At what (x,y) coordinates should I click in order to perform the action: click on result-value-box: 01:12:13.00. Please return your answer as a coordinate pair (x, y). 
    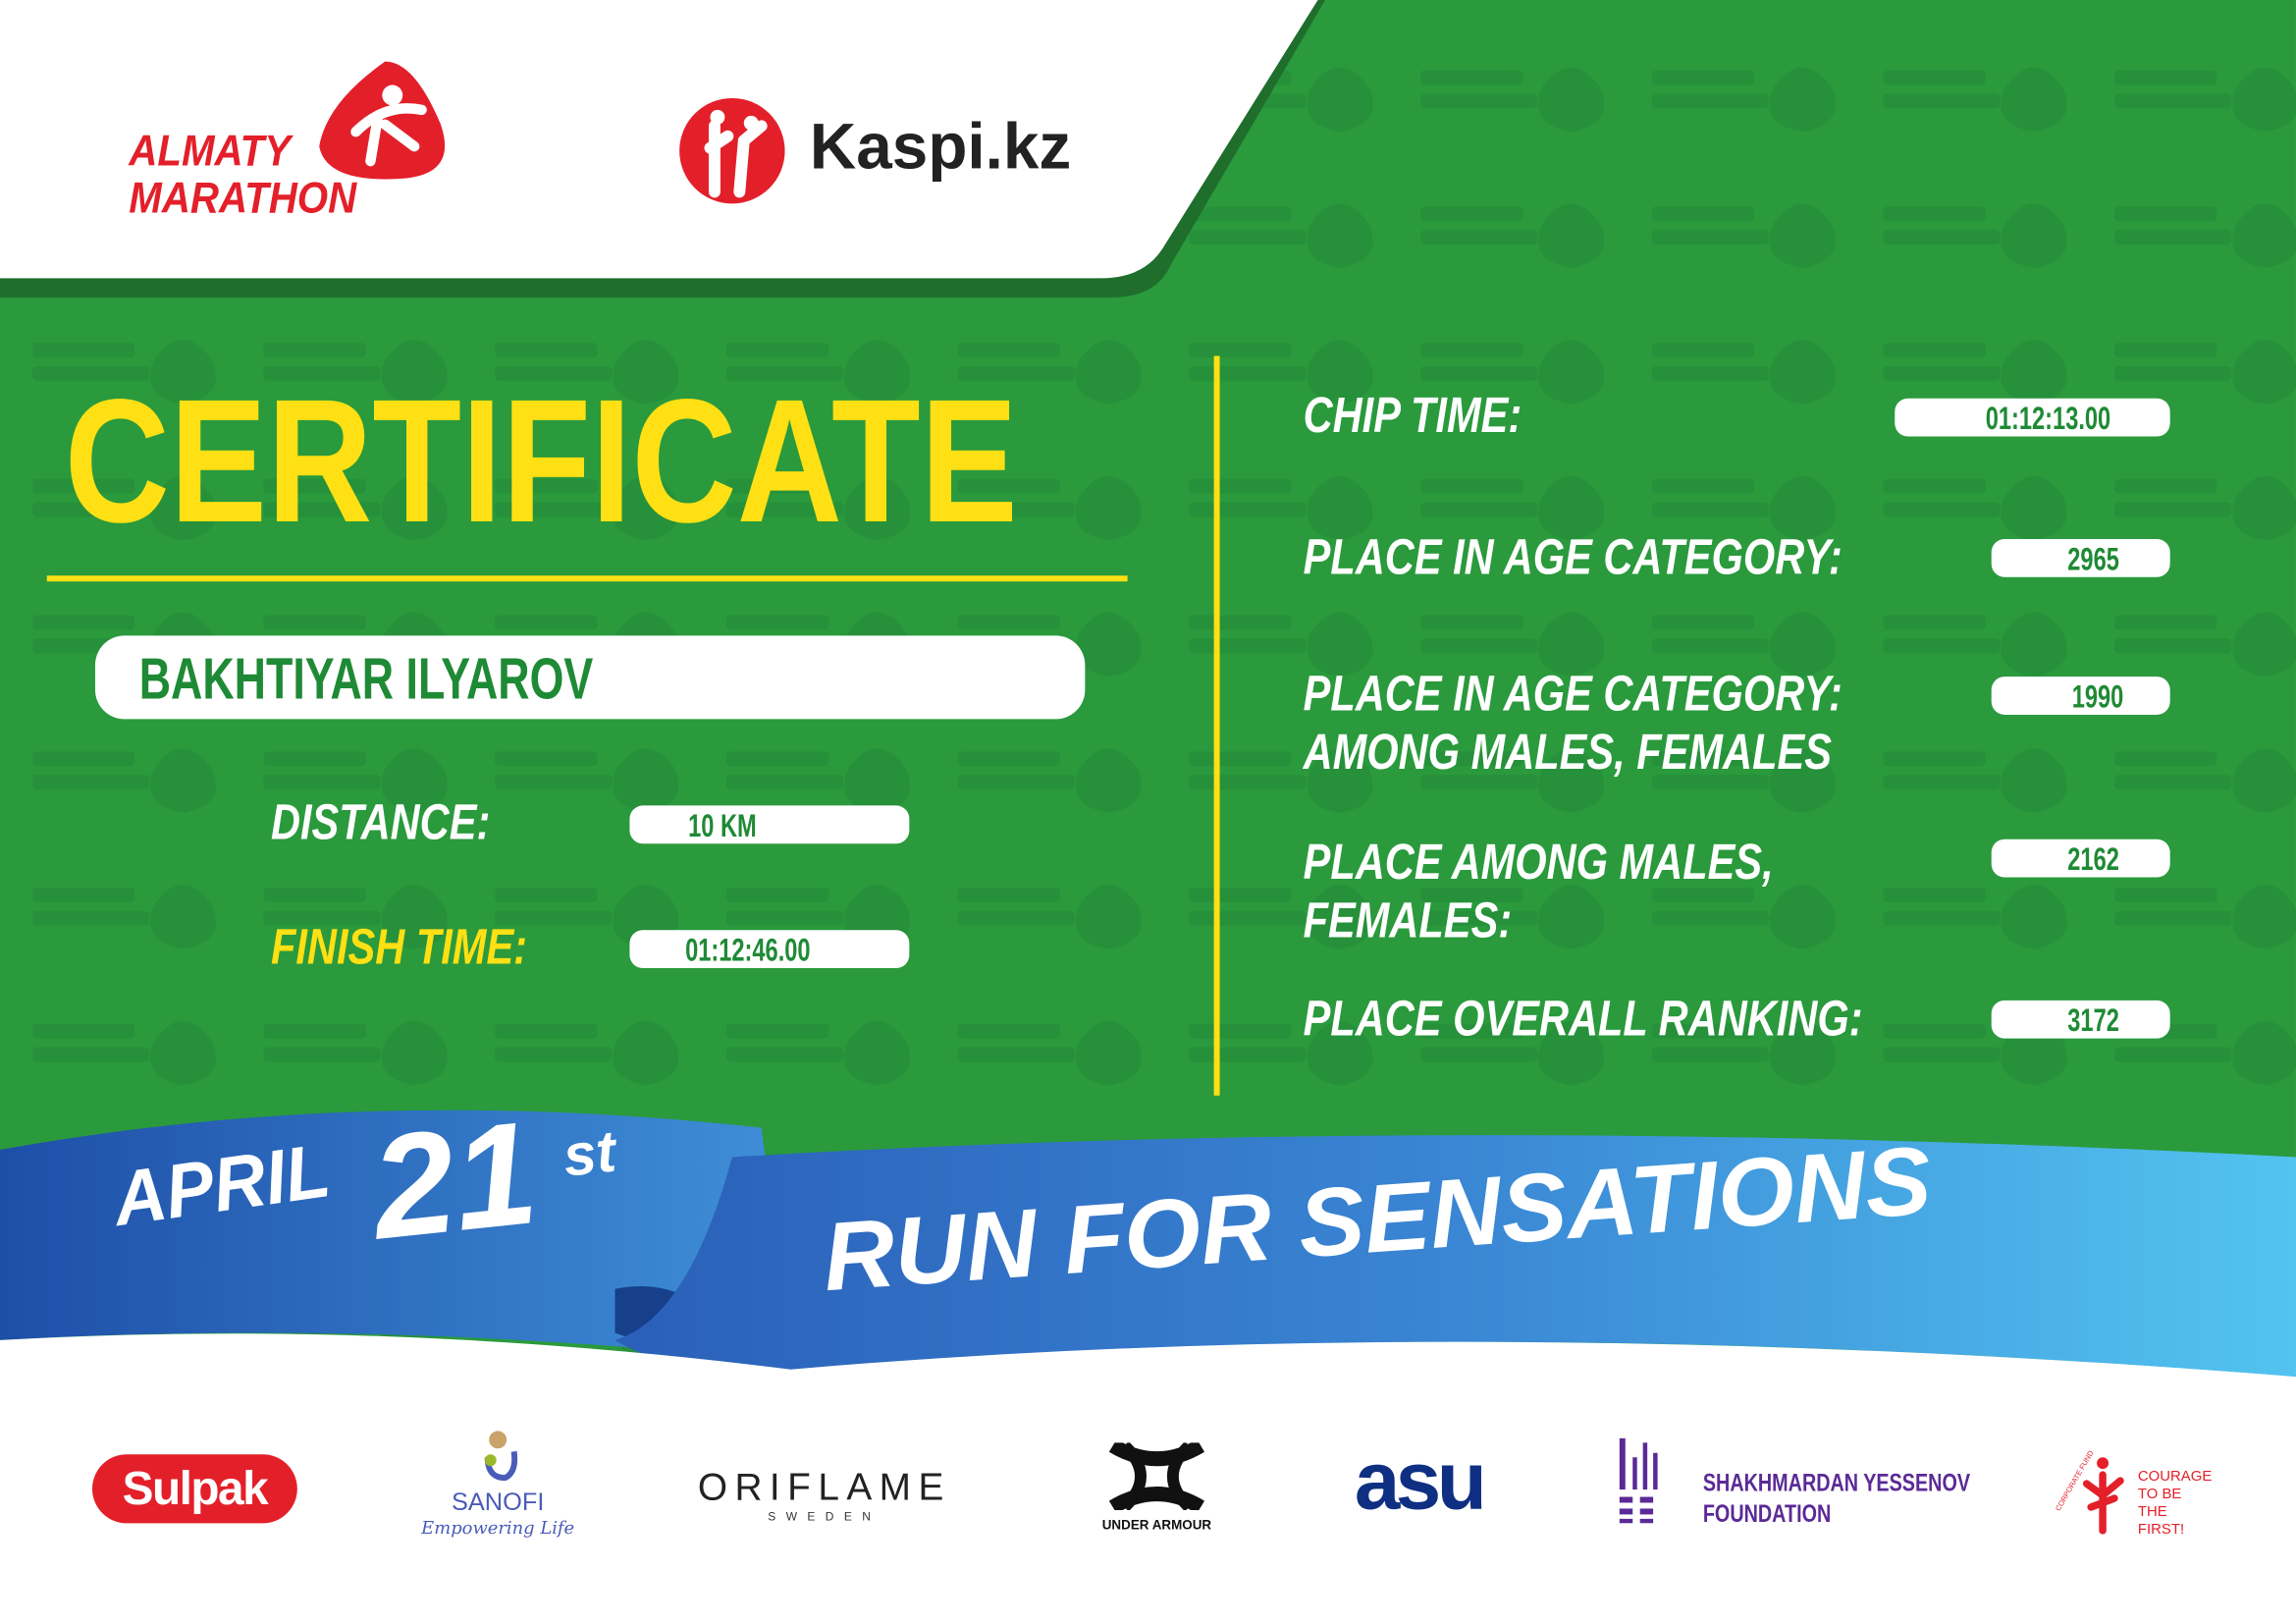
    Looking at the image, I should click on (2032, 417).